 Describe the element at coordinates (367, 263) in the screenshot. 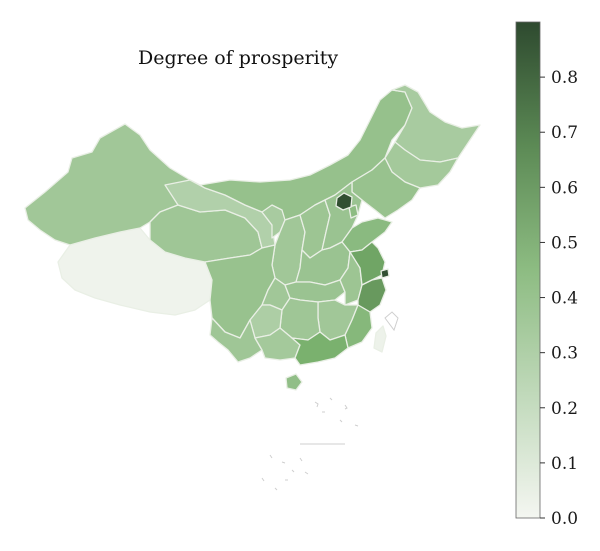

I see `region-jiangsu` at that location.